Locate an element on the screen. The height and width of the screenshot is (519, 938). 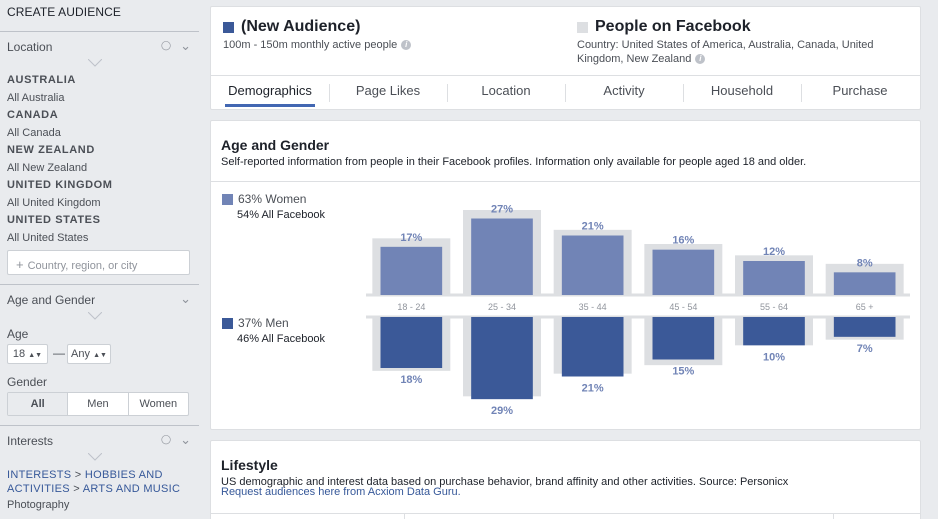
age-min-value: 18 is located at coordinates (19, 354).